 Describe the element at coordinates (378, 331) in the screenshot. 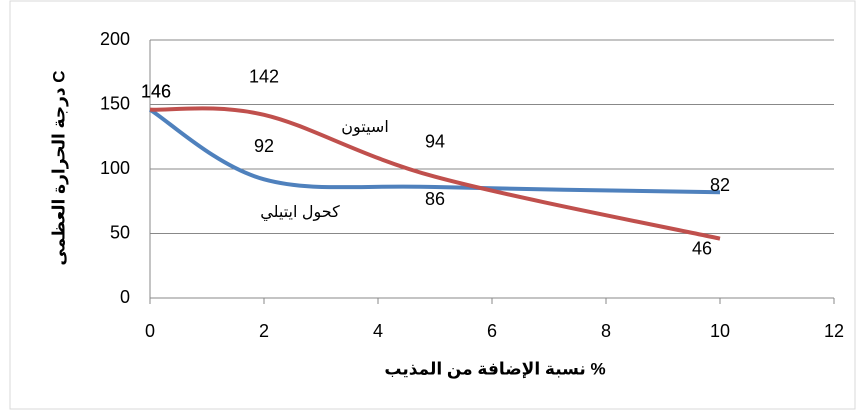

I see `x-tick-label: 4` at that location.